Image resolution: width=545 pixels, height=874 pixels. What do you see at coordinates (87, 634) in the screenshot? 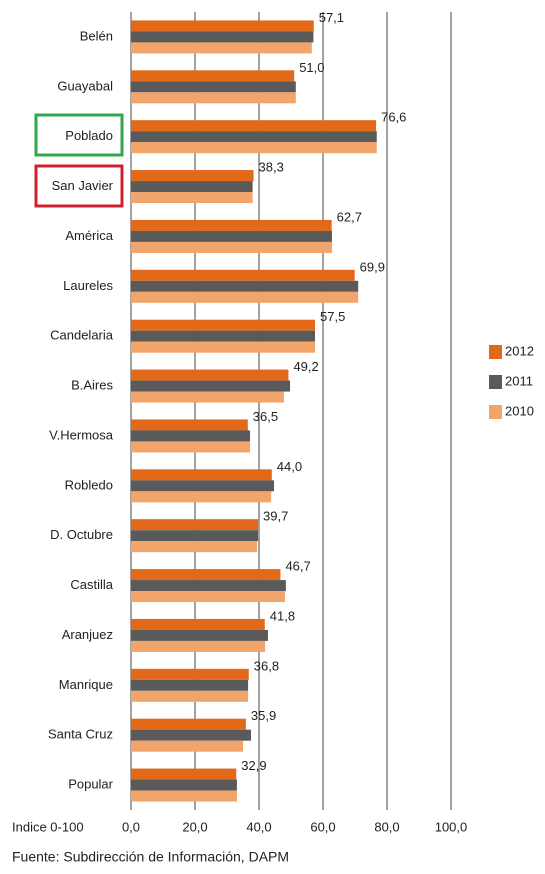
I see `y-tick-label: Aranjuez` at bounding box center [87, 634].